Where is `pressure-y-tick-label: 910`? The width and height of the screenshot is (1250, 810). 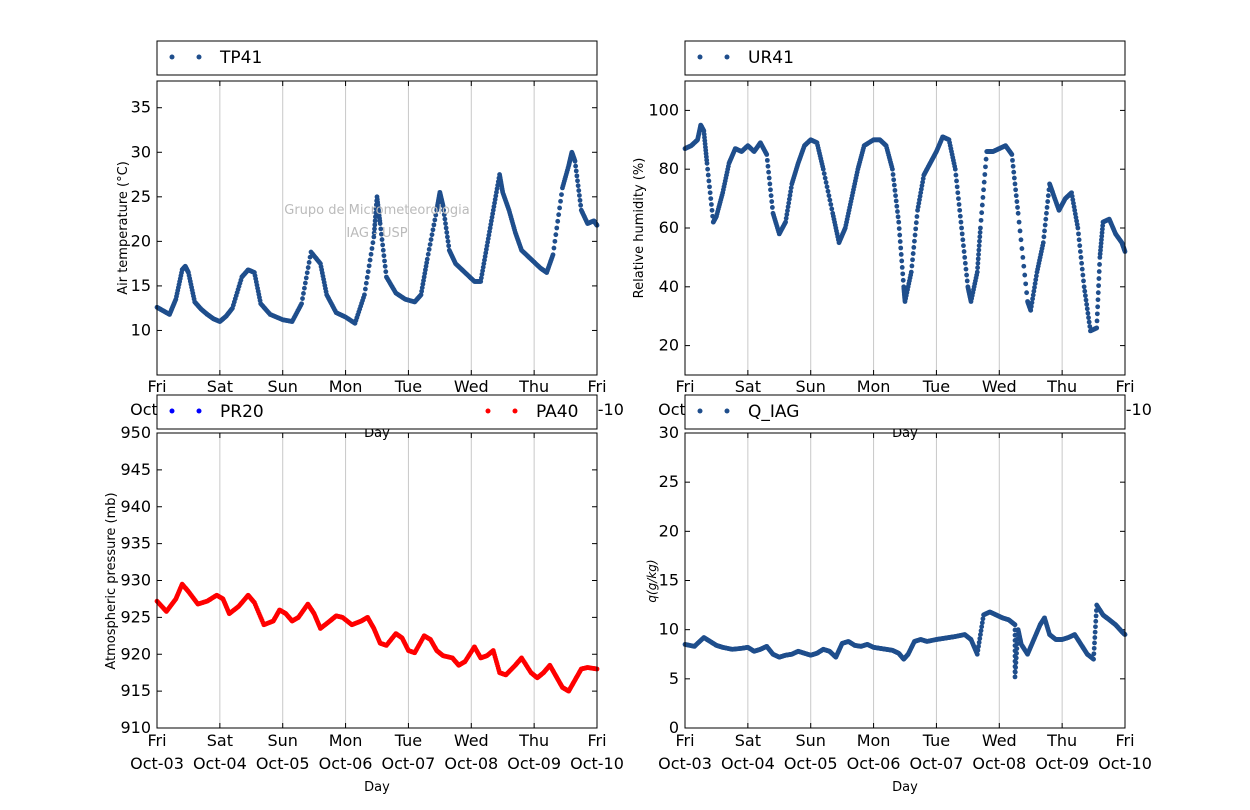 pressure-y-tick-label: 910 is located at coordinates (135, 727).